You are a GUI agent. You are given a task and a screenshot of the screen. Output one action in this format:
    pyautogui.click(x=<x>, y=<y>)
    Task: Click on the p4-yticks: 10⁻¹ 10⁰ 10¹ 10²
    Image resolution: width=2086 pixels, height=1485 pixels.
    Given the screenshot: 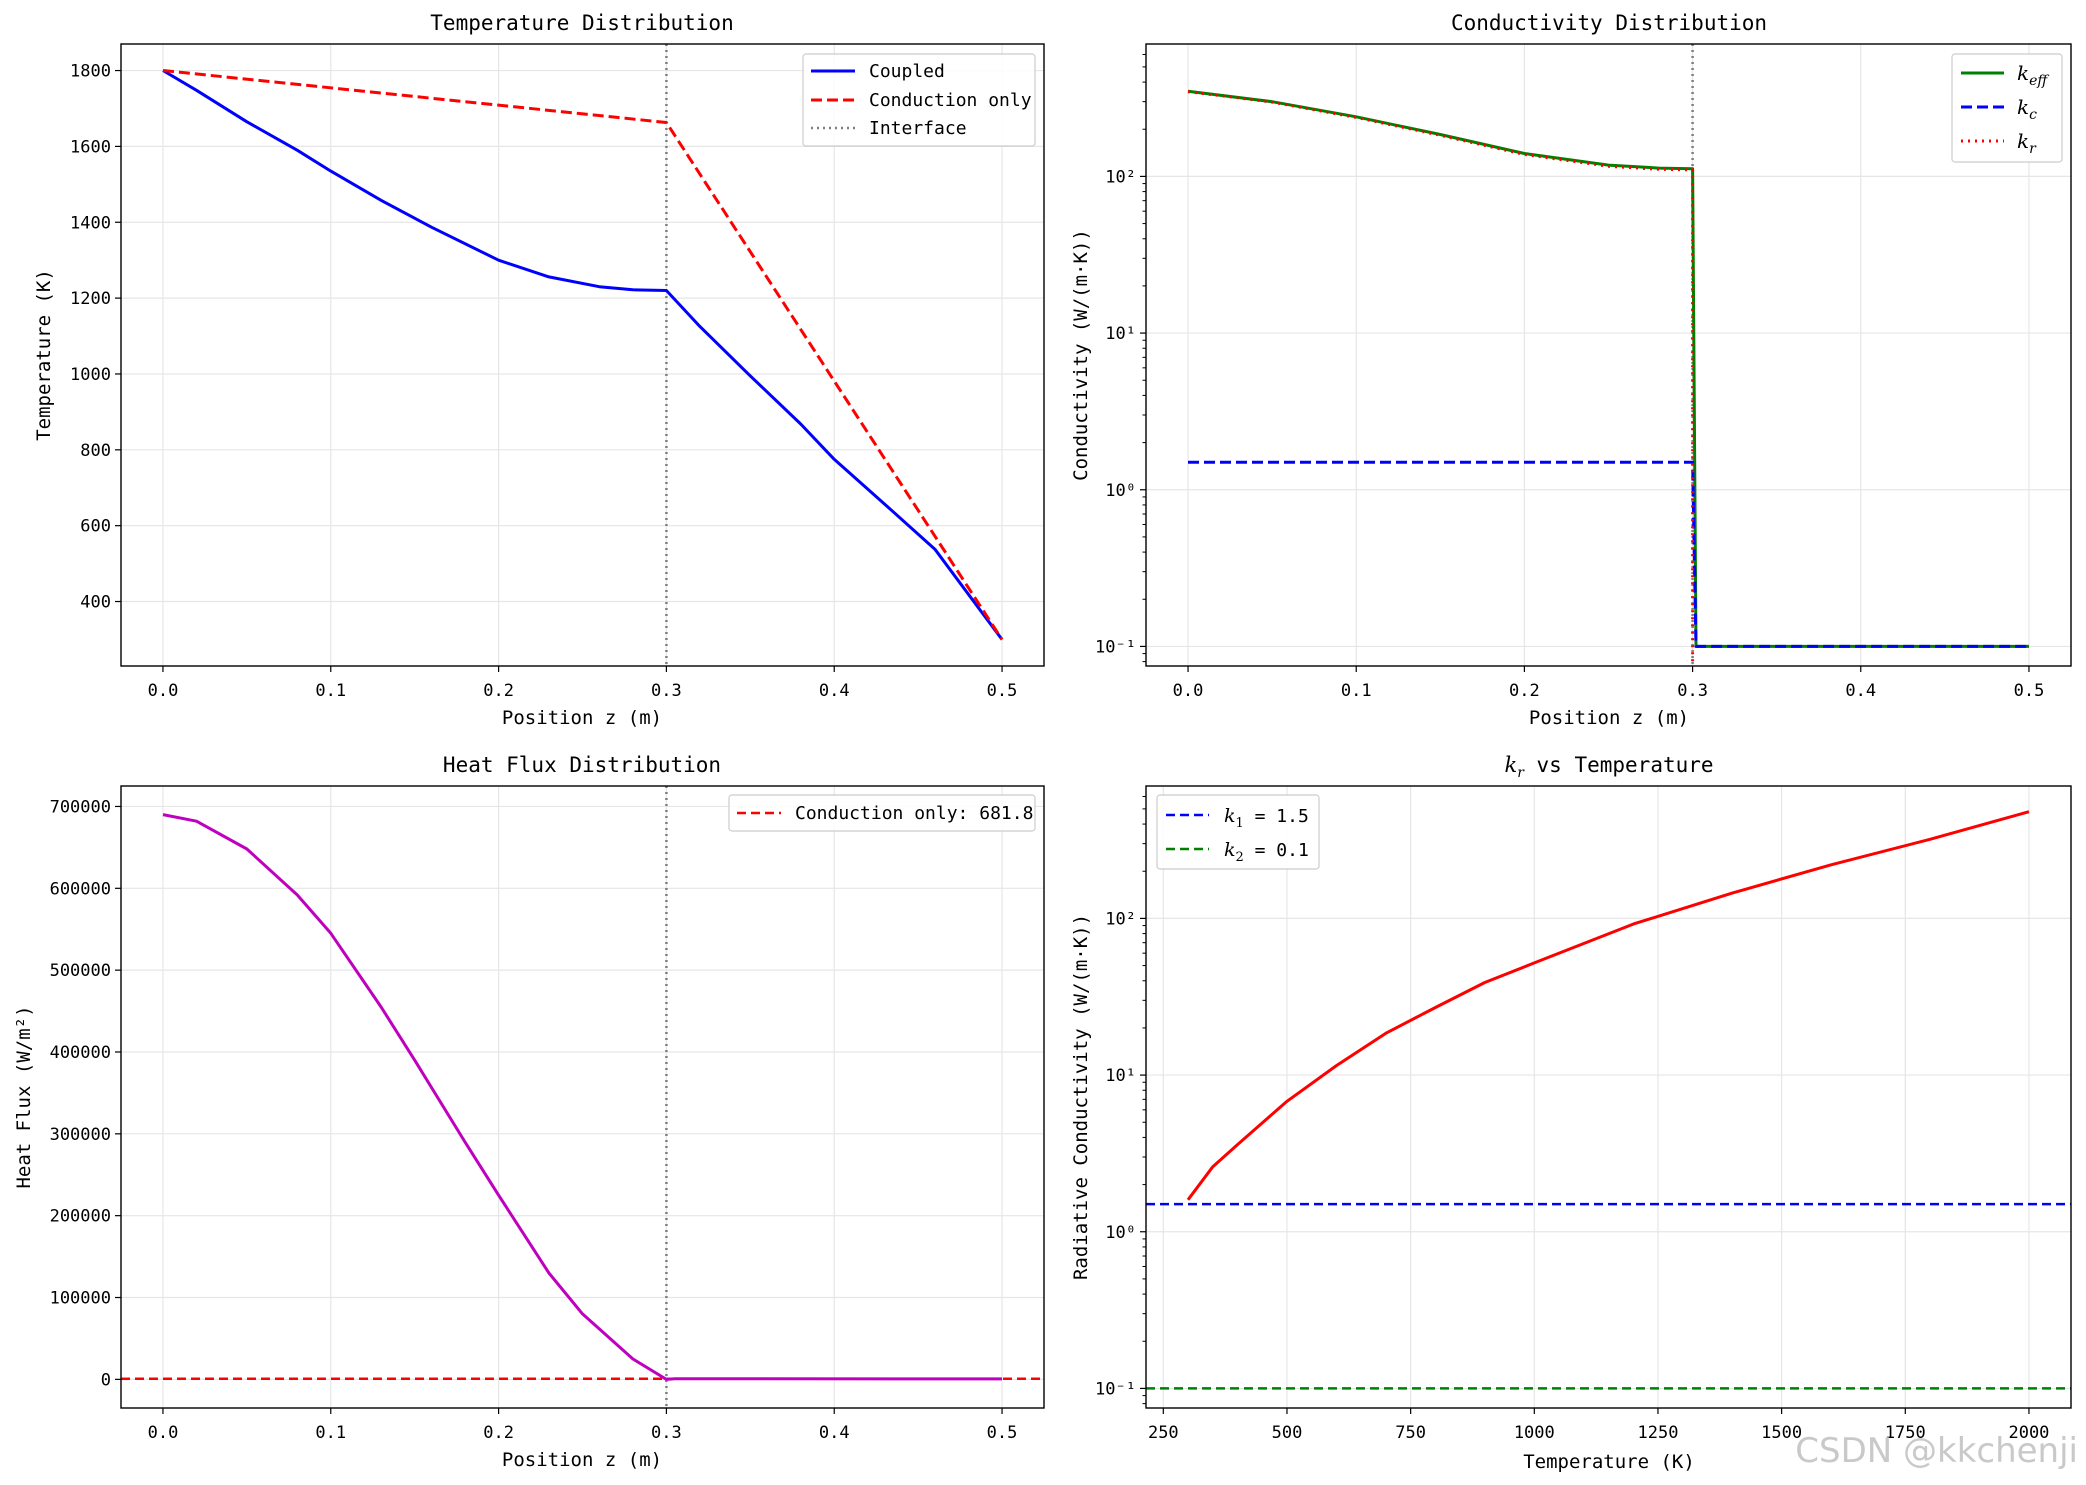 What is the action you would take?
    pyautogui.click(x=1120, y=1100)
    